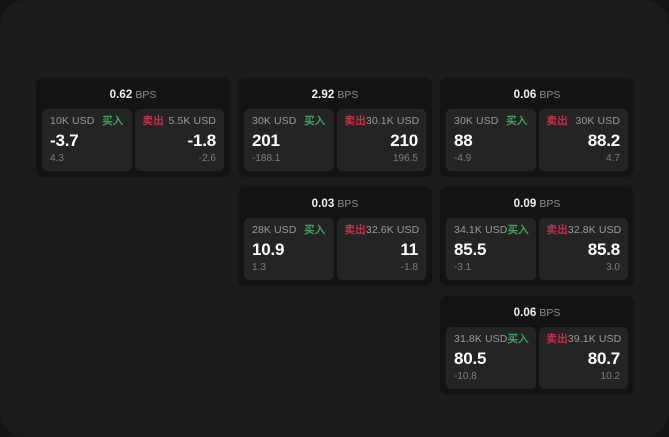 The width and height of the screenshot is (669, 437). Describe the element at coordinates (525, 204) in the screenshot. I see `bps-value: 0.09` at that location.